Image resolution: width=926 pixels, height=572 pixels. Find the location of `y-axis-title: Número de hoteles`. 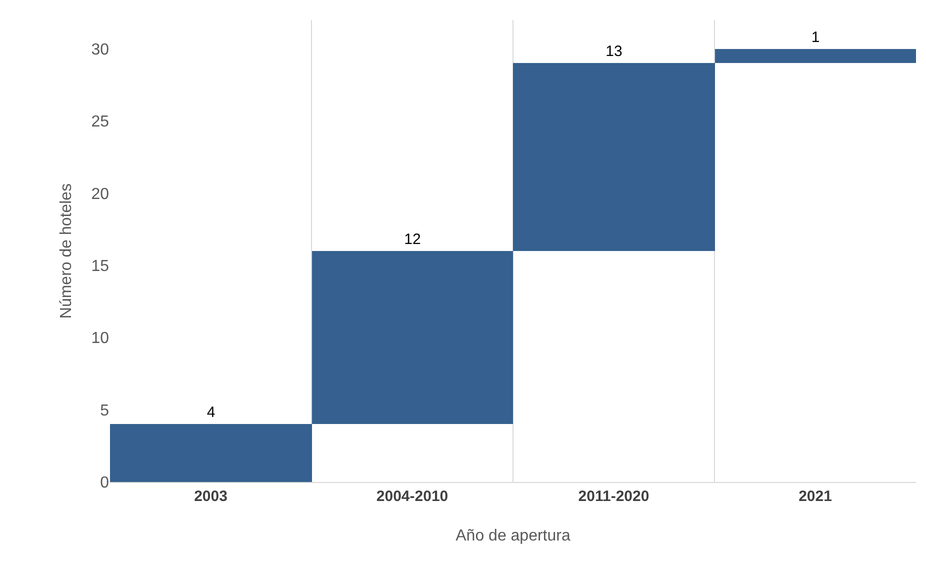

y-axis-title: Número de hoteles is located at coordinates (67, 251).